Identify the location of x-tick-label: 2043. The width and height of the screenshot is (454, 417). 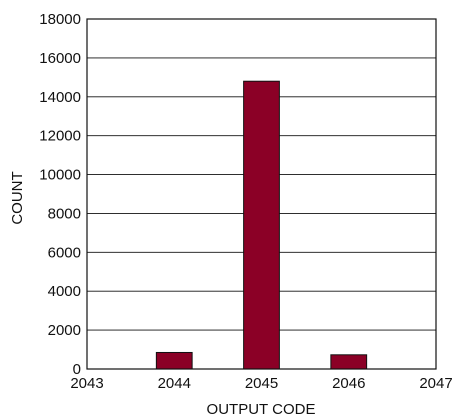
(86, 383).